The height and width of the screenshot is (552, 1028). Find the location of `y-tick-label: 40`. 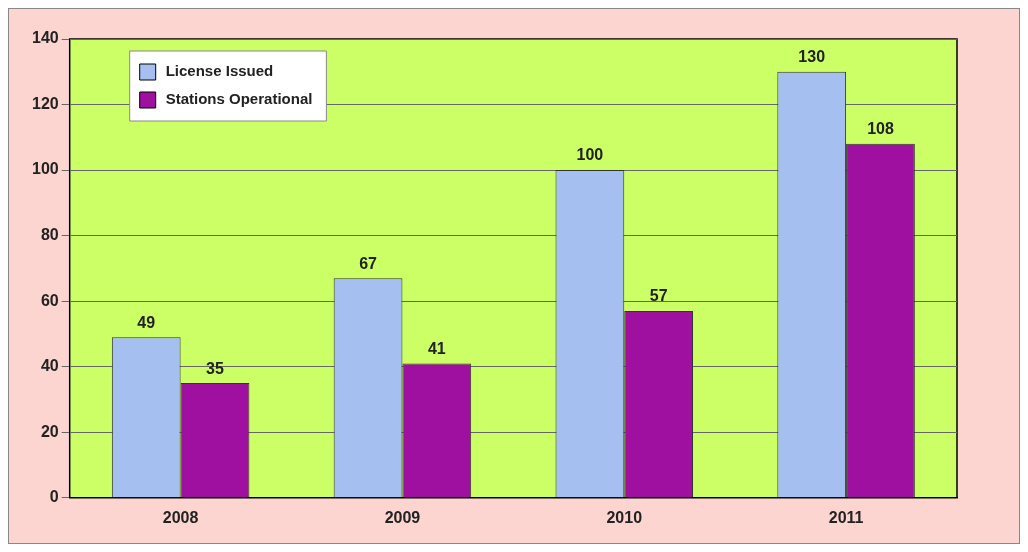

y-tick-label: 40 is located at coordinates (49, 366).